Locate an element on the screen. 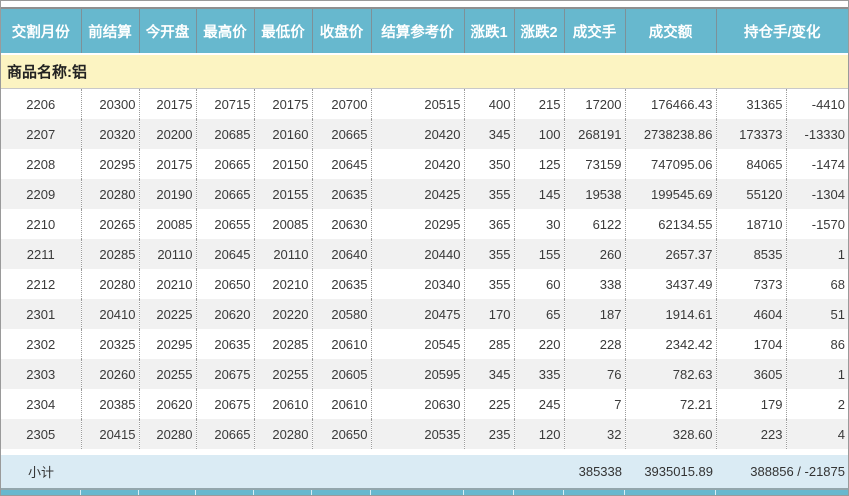 The width and height of the screenshot is (849, 496). cell-turnover: 72.21 is located at coordinates (671, 404).